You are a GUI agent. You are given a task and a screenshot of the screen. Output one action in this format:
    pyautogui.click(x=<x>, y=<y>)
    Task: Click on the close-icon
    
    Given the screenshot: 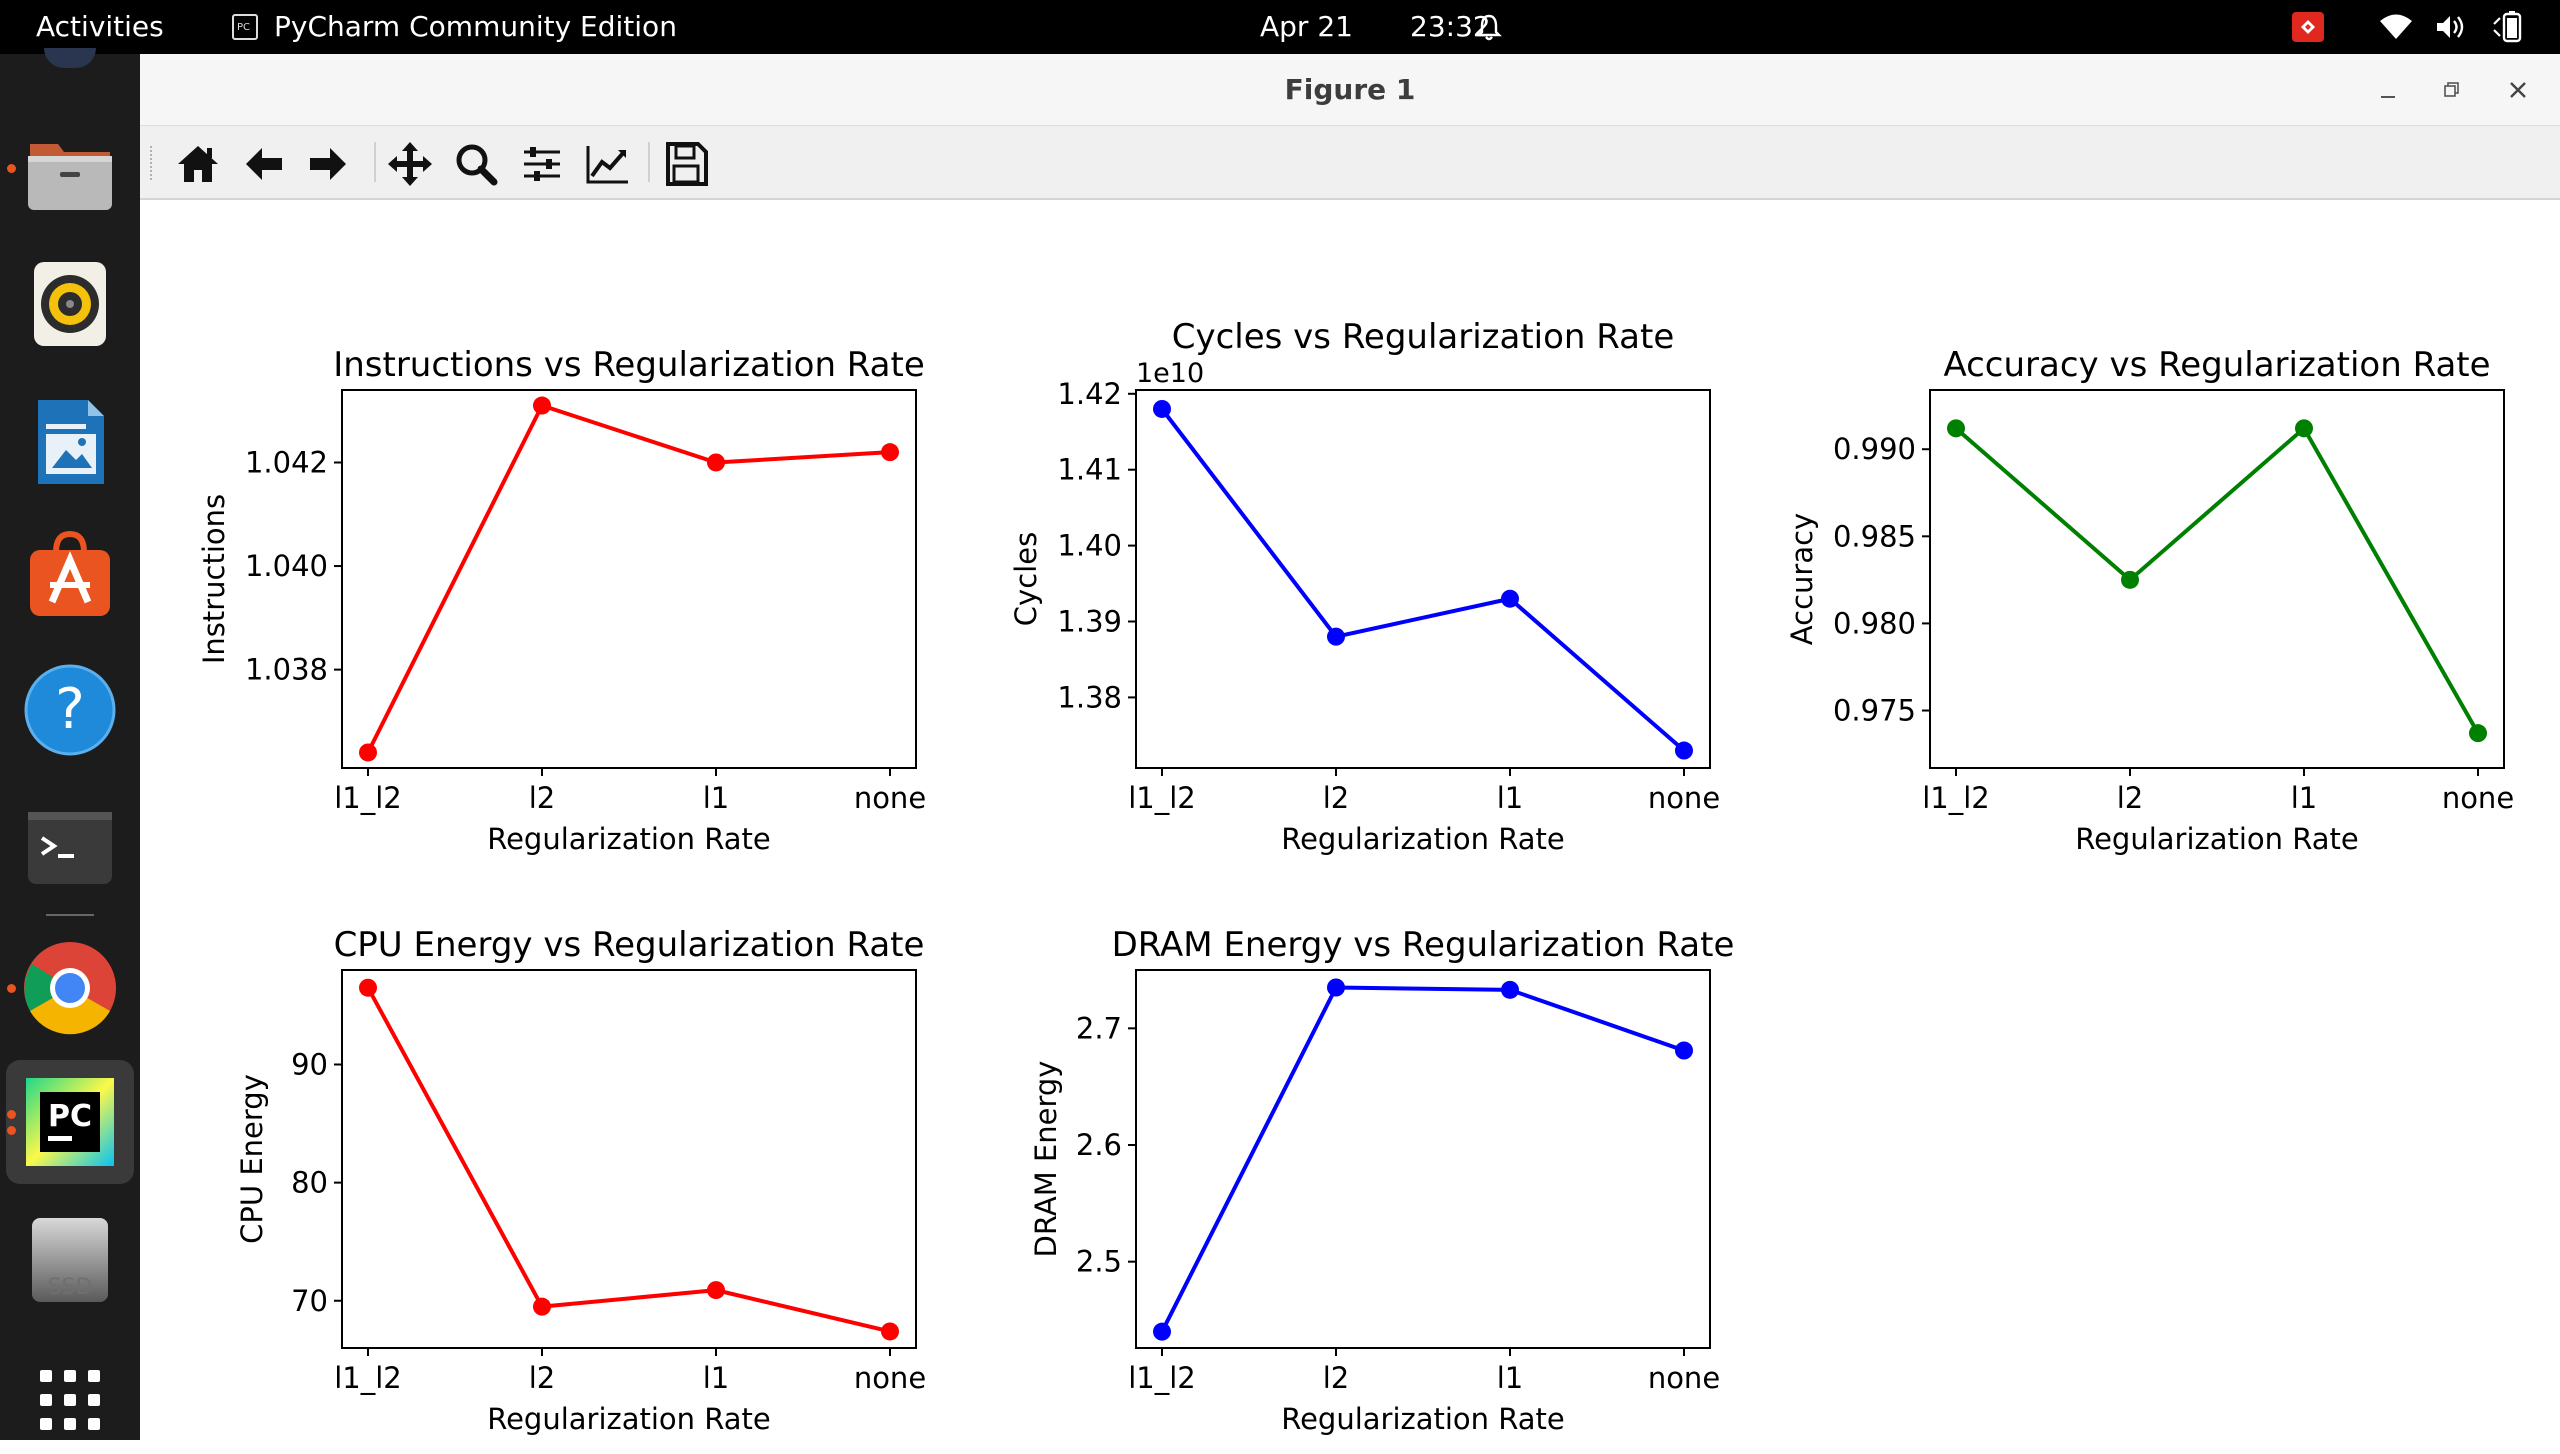 What is the action you would take?
    pyautogui.click(x=2518, y=90)
    